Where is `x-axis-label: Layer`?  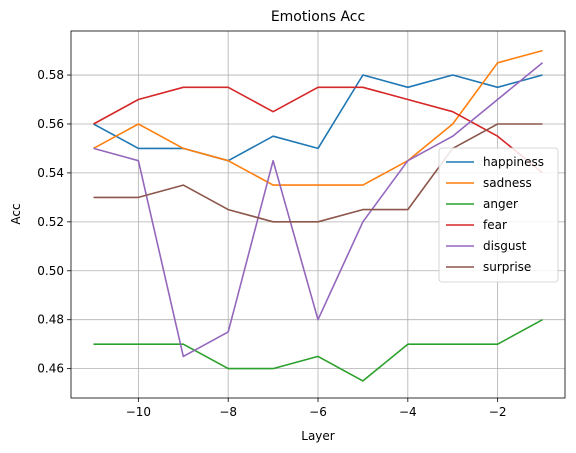 x-axis-label: Layer is located at coordinates (318, 436).